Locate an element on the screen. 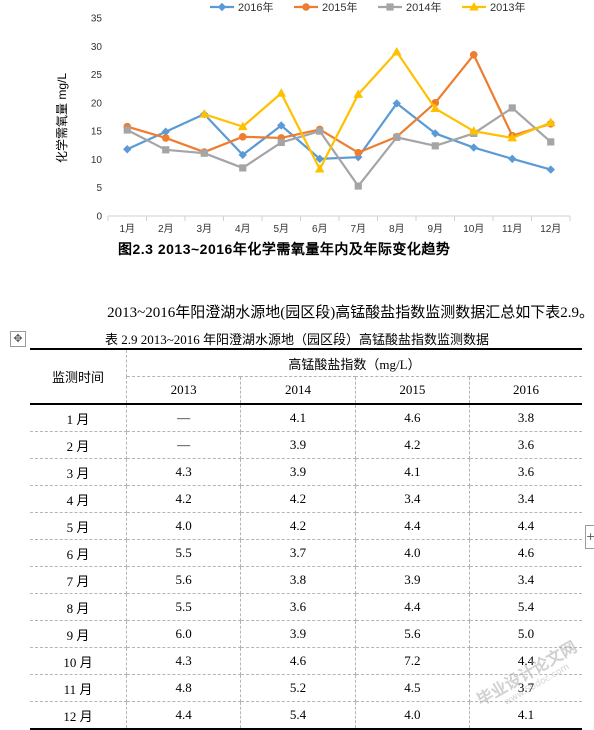 This screenshot has width=594, height=730. series-line is located at coordinates (339, 103).